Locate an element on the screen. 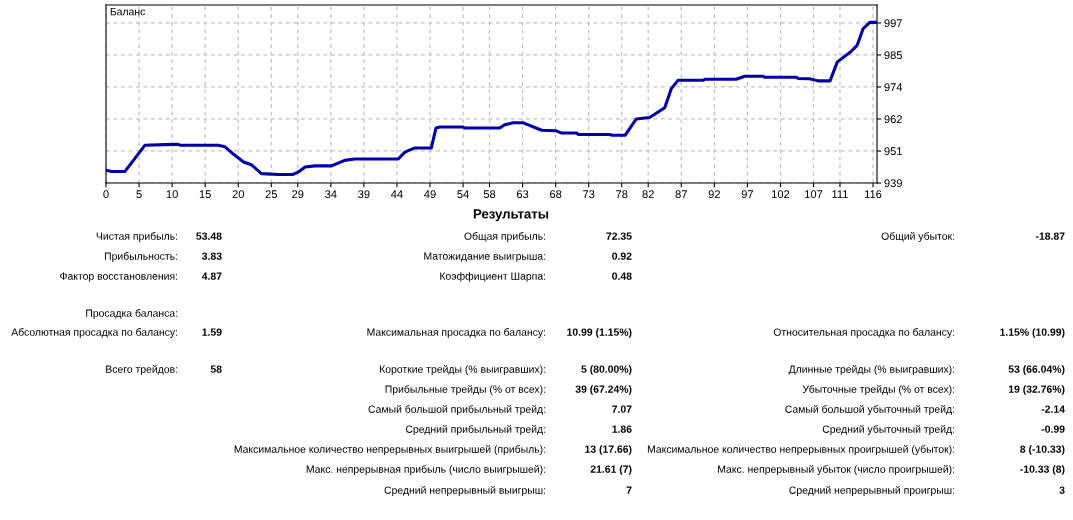  x-tick-label: 116 is located at coordinates (873, 194).